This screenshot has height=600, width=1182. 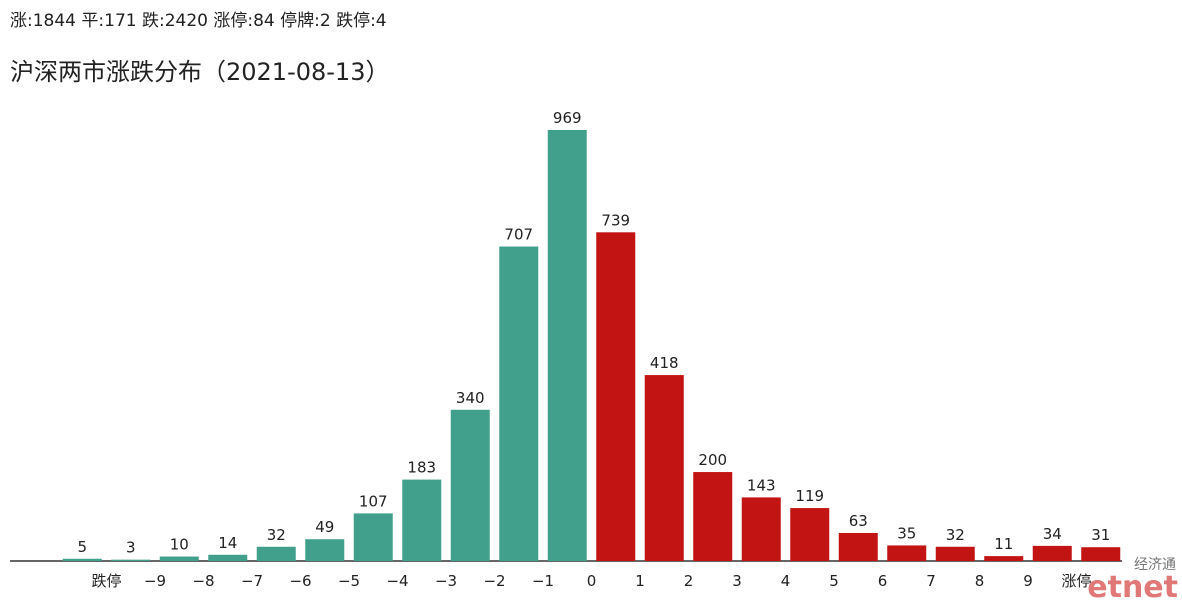 What do you see at coordinates (712, 460) in the screenshot?
I see `value-label: 200` at bounding box center [712, 460].